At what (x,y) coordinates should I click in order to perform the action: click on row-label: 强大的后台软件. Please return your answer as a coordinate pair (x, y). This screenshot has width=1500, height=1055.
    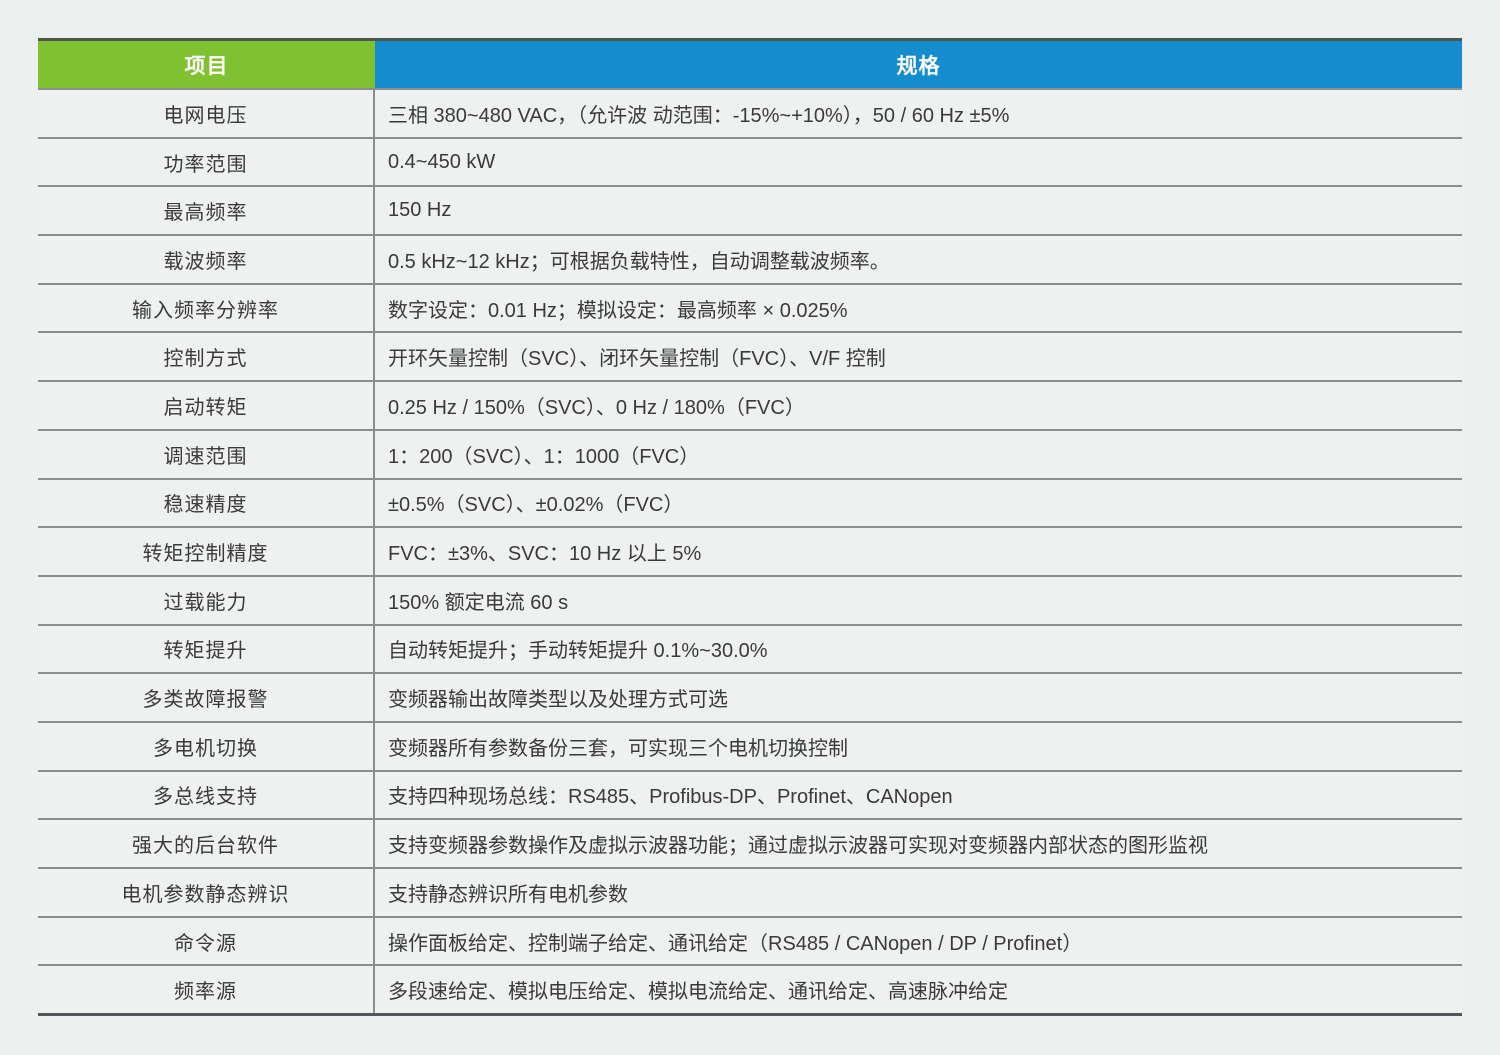
    Looking at the image, I should click on (206, 843).